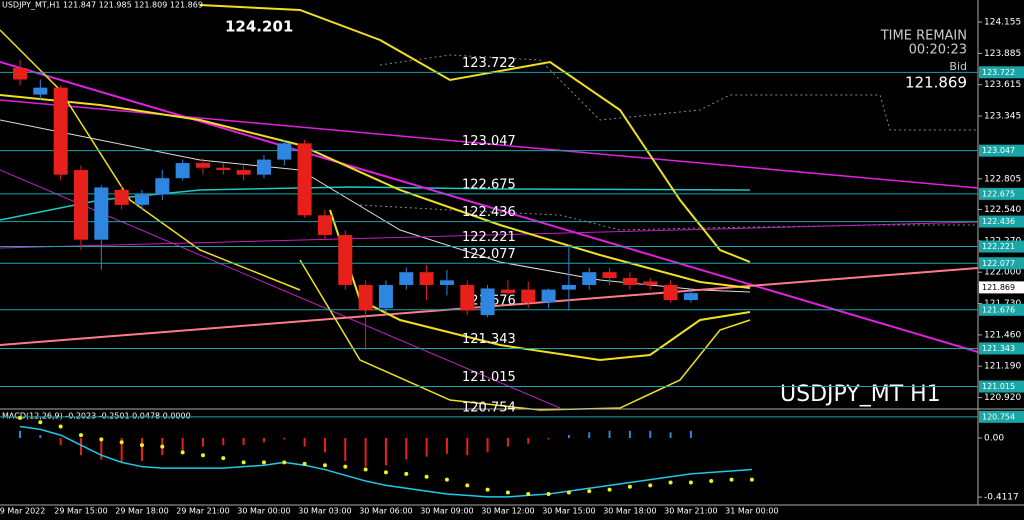 The width and height of the screenshot is (1024, 520). What do you see at coordinates (1002, 210) in the screenshot?
I see `y-tick-label: 122.540` at bounding box center [1002, 210].